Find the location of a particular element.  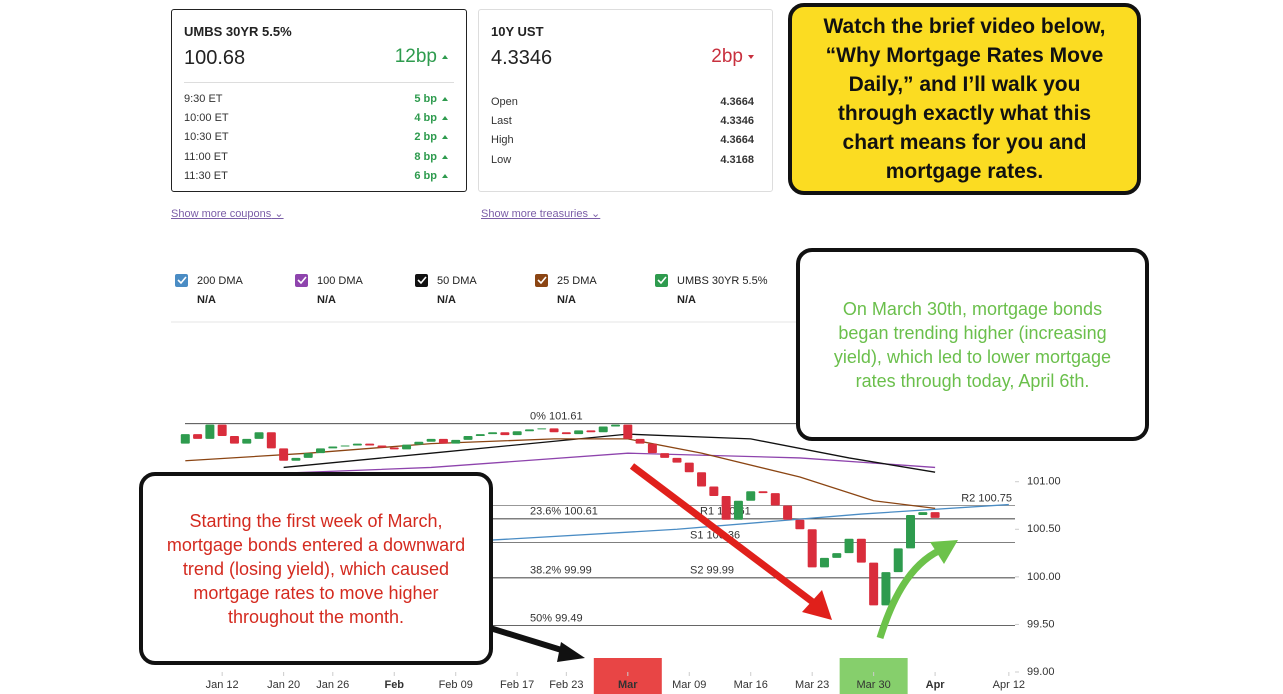

pivot-label: R2 100.75 is located at coordinates (986, 498).